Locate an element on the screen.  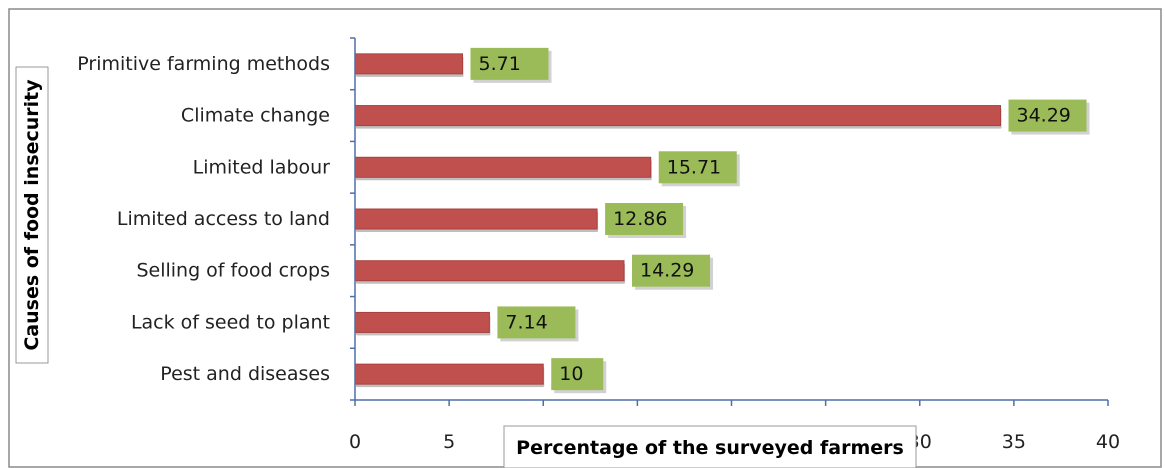
x-axis-title-box is located at coordinates (710, 446).